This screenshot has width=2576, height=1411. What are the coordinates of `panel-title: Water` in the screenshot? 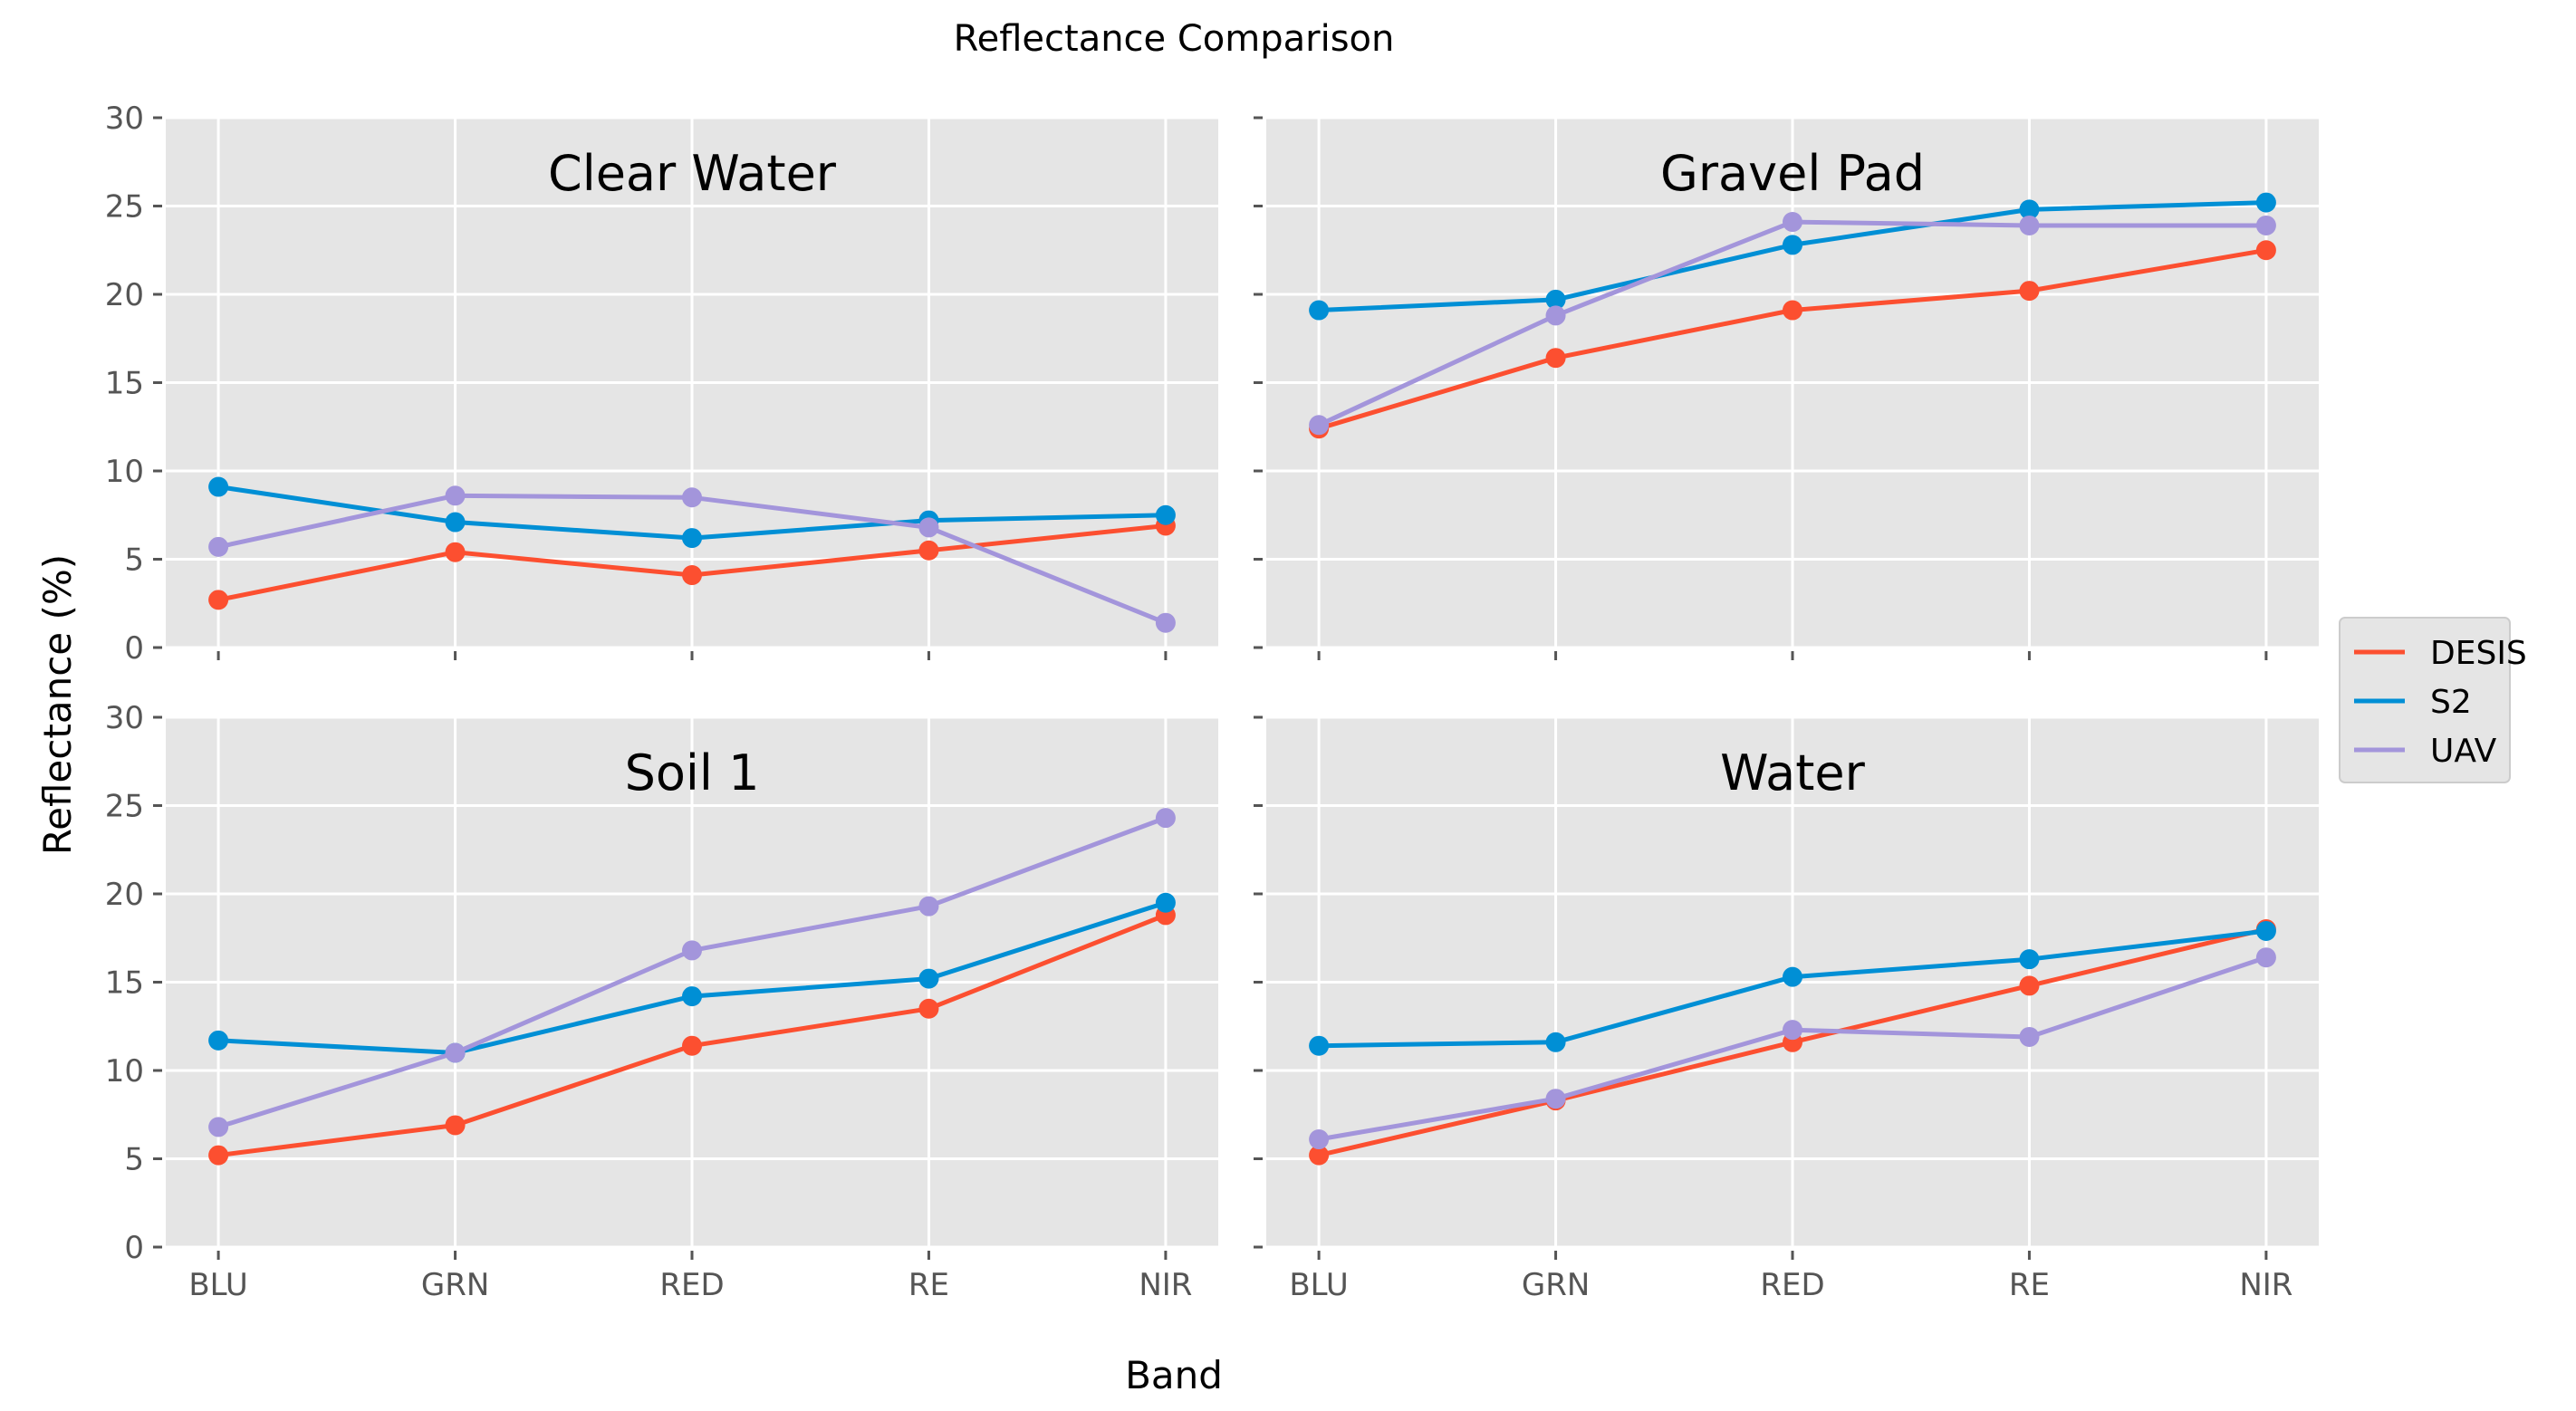 It's located at (1792, 772).